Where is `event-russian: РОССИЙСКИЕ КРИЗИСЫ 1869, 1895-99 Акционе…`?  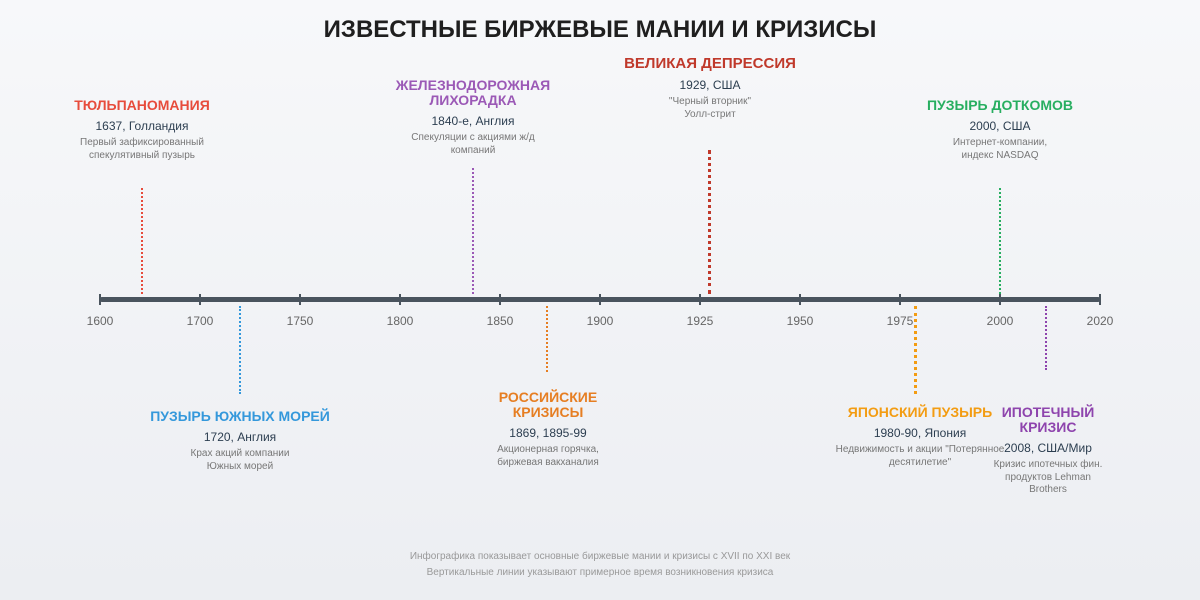 event-russian: РОССИЙСКИЕ КРИЗИСЫ 1869, 1895-99 Акционе… is located at coordinates (548, 429).